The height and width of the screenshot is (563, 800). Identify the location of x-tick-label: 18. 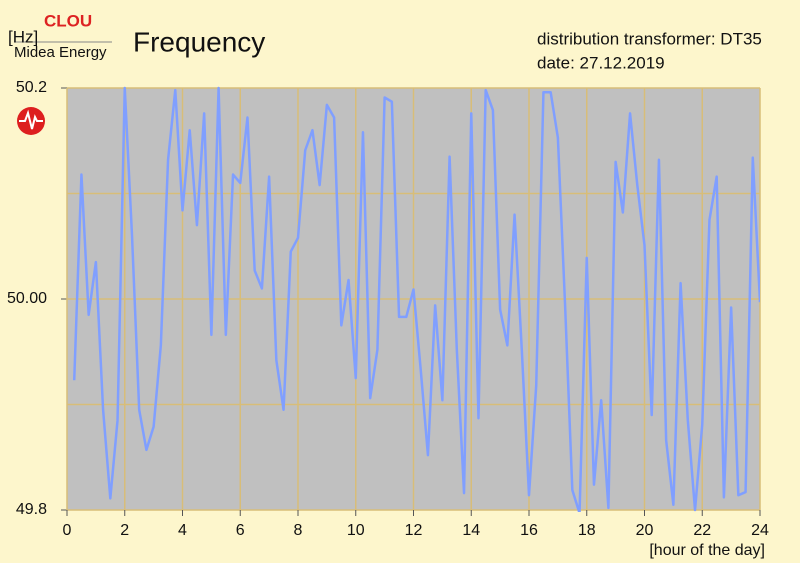
(587, 530).